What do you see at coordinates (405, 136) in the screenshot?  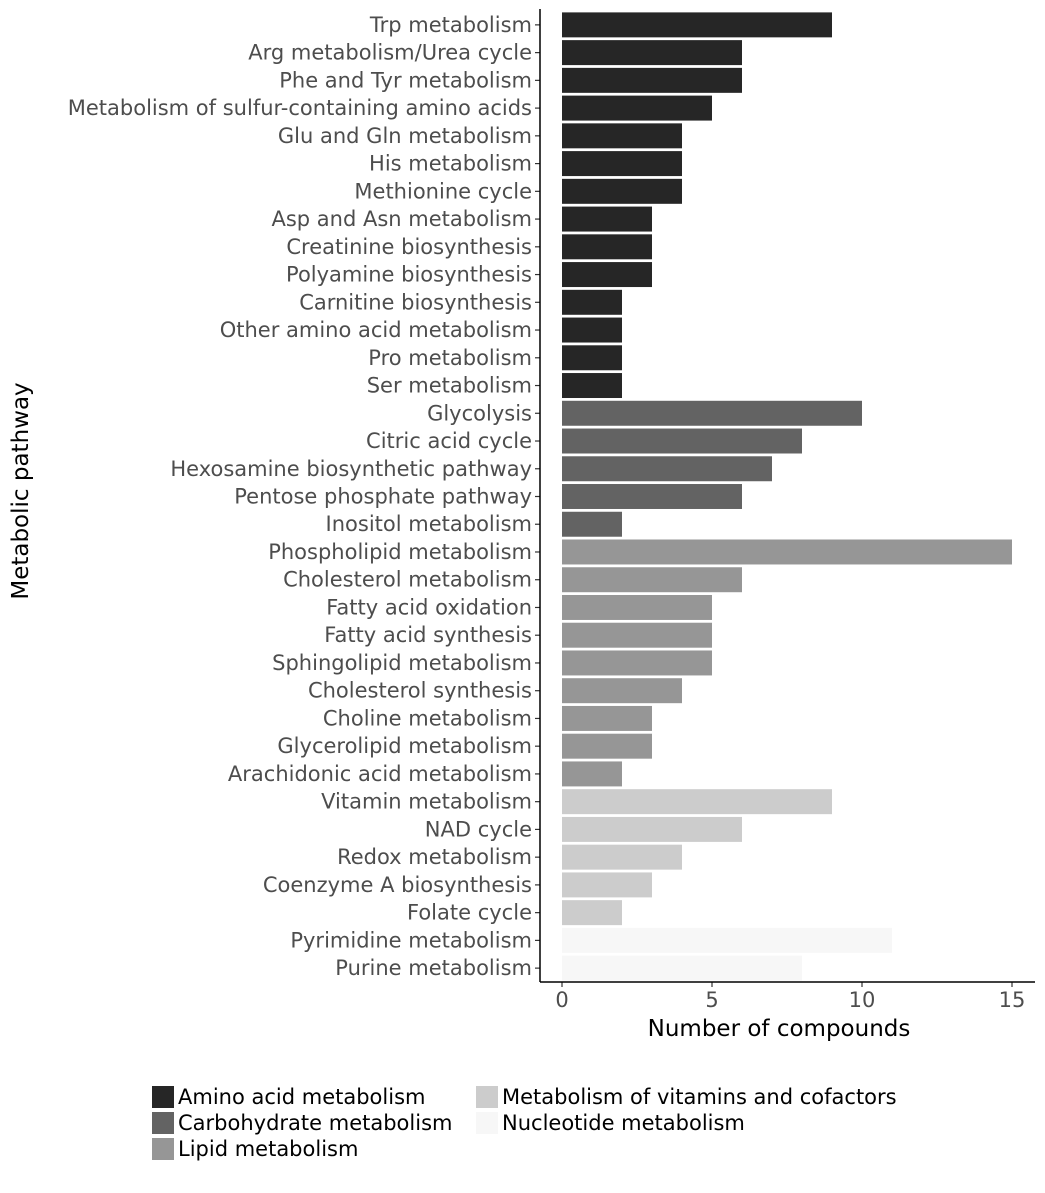 I see `y-tick-label: Glu and Gln metabolism` at bounding box center [405, 136].